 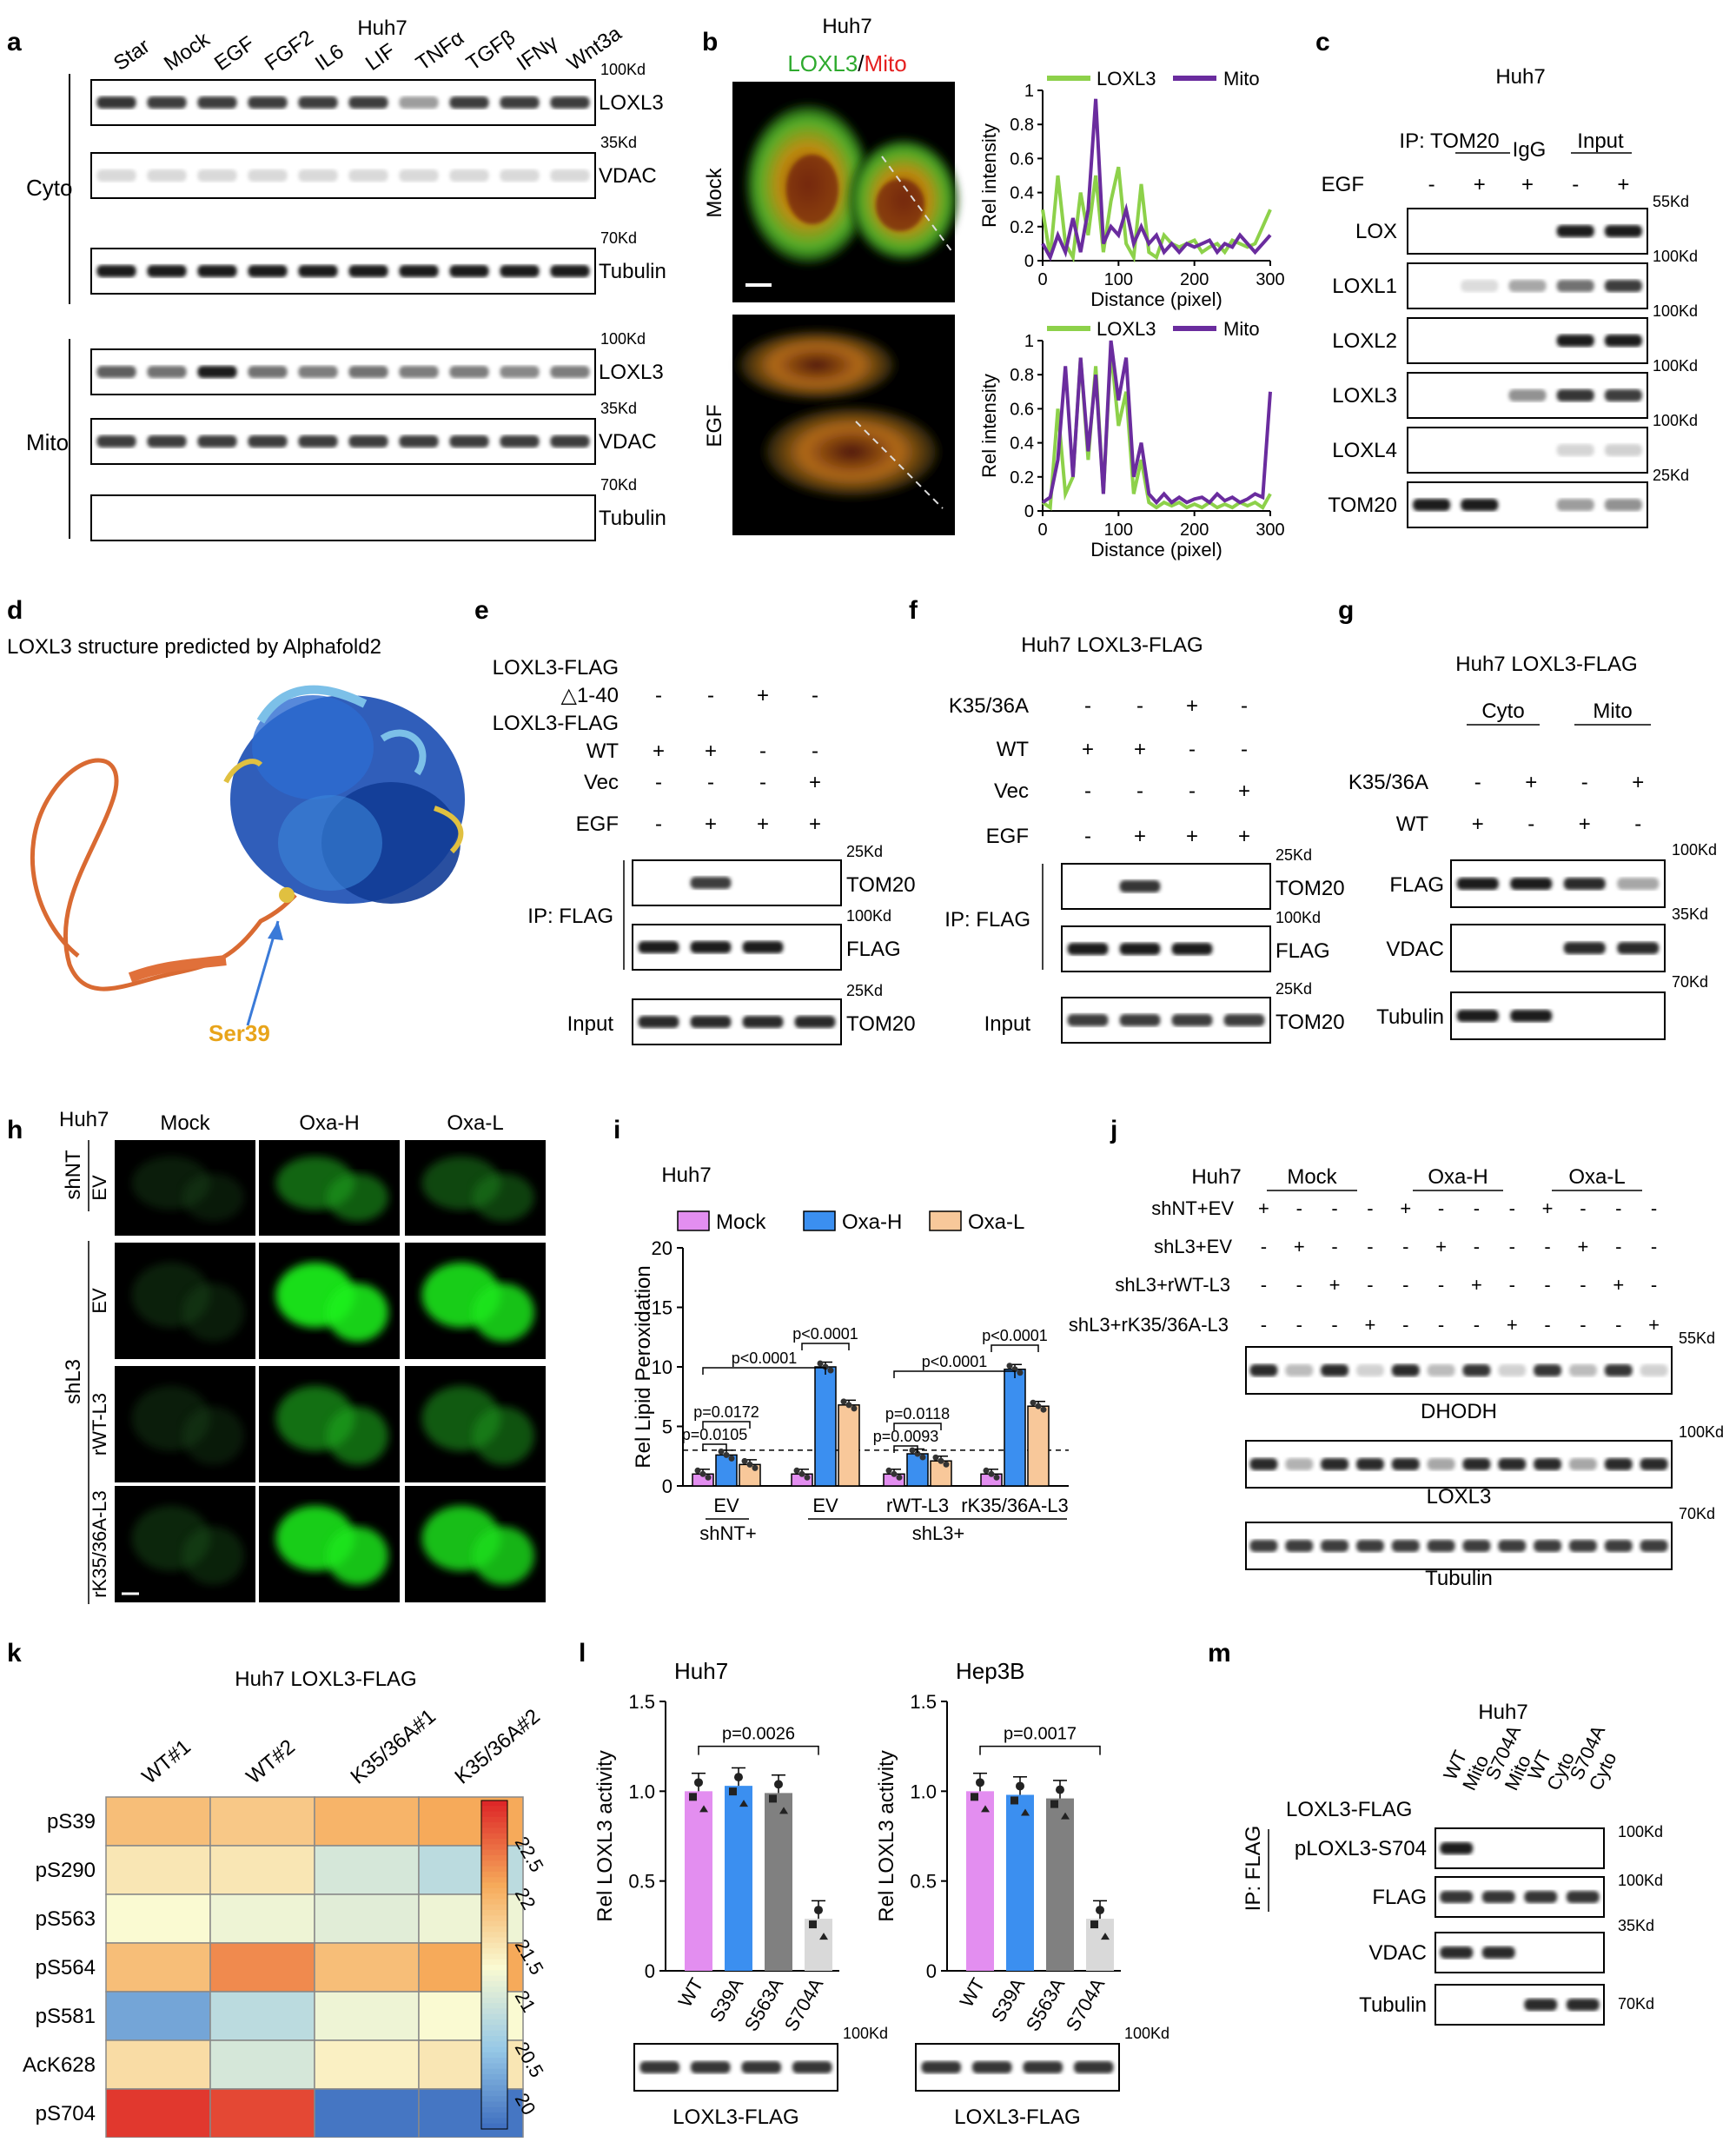 I want to click on b-legend-label: Mito, so click(x=1241, y=79).